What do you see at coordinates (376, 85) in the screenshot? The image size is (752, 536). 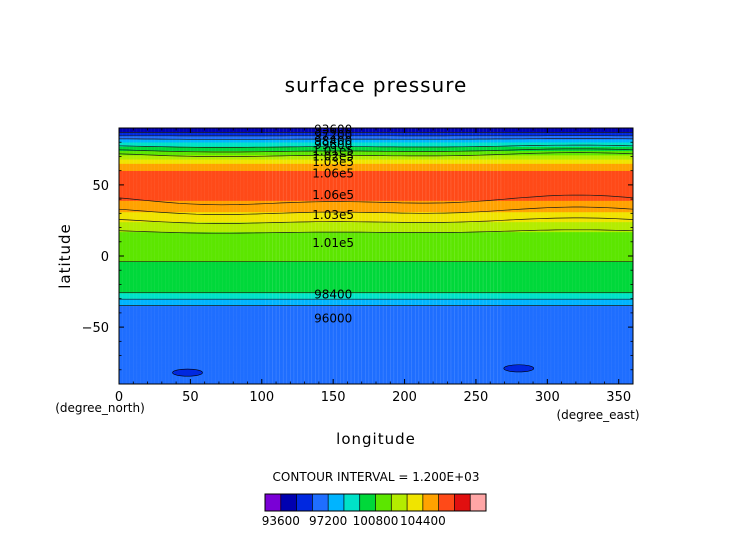 I see `chart-title: surface pressure` at bounding box center [376, 85].